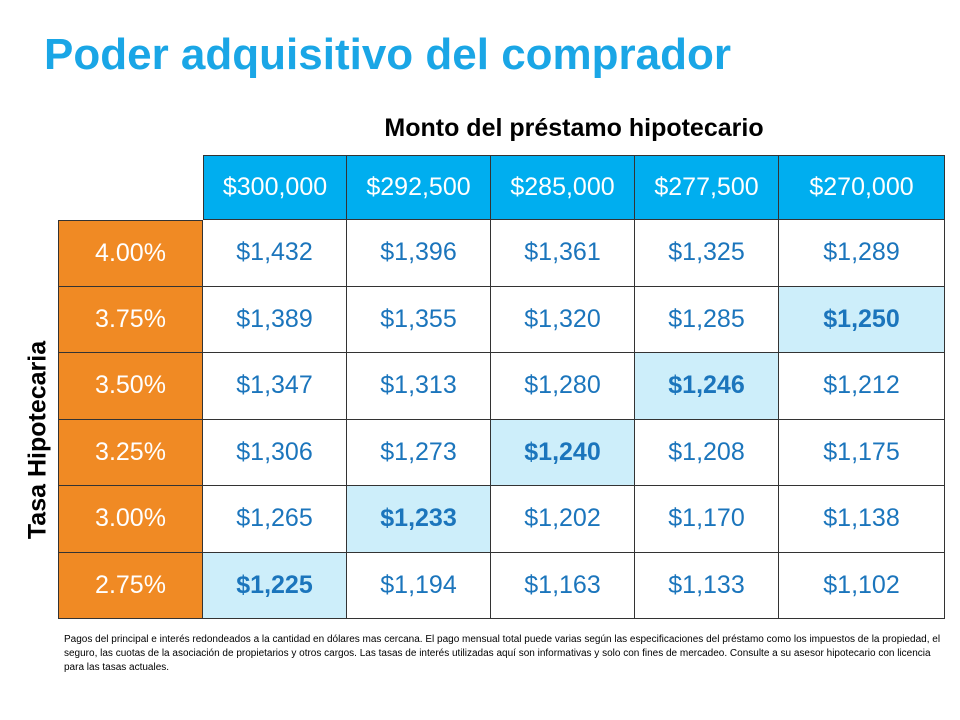 Image resolution: width=960 pixels, height=720 pixels. What do you see at coordinates (419, 319) in the screenshot?
I see `payment-cell: $1,355` at bounding box center [419, 319].